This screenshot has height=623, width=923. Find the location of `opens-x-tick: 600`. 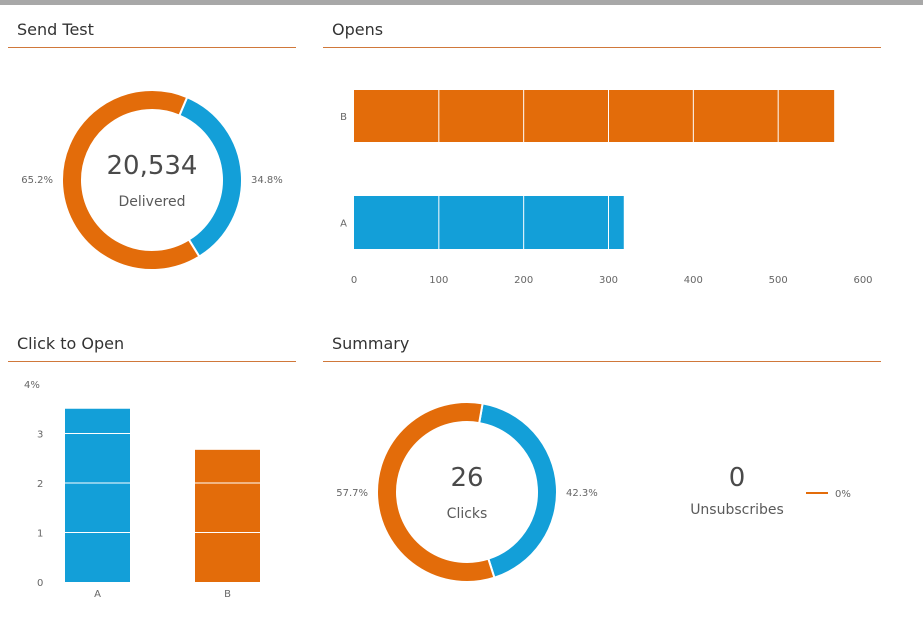

opens-x-tick: 600 is located at coordinates (862, 280).